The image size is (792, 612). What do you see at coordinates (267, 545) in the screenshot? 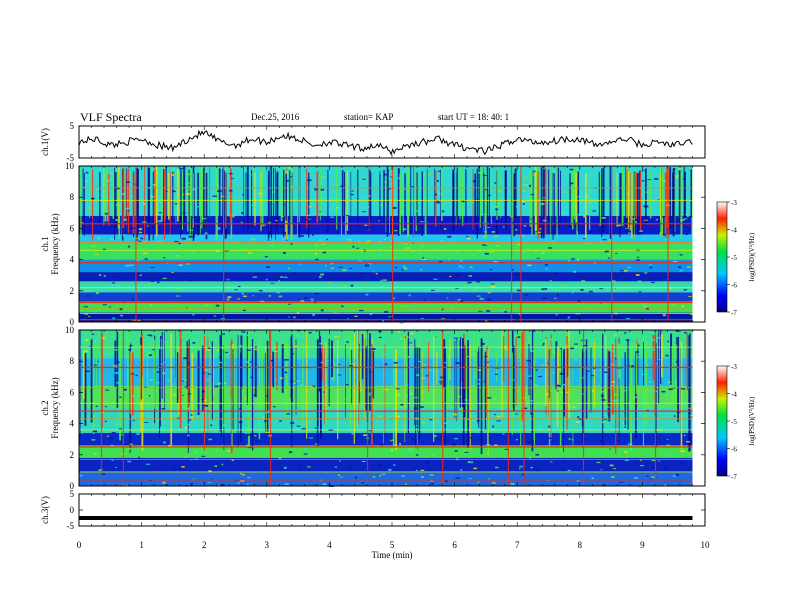
I see `x-tick-label: 3` at bounding box center [267, 545].